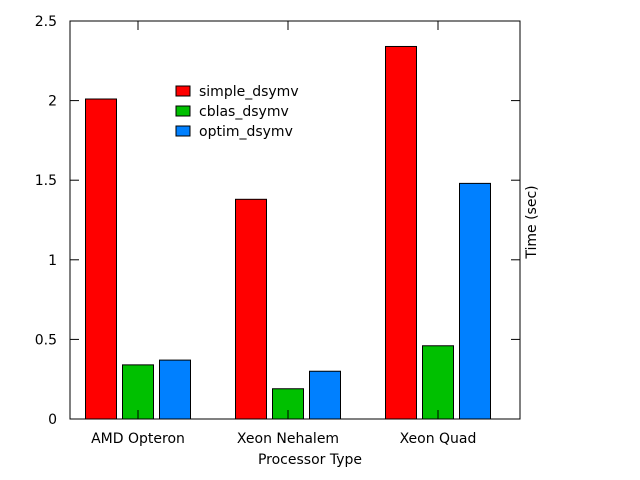 This screenshot has height=480, width=640. What do you see at coordinates (46, 22) in the screenshot?
I see `y-tick-label: 2.5` at bounding box center [46, 22].